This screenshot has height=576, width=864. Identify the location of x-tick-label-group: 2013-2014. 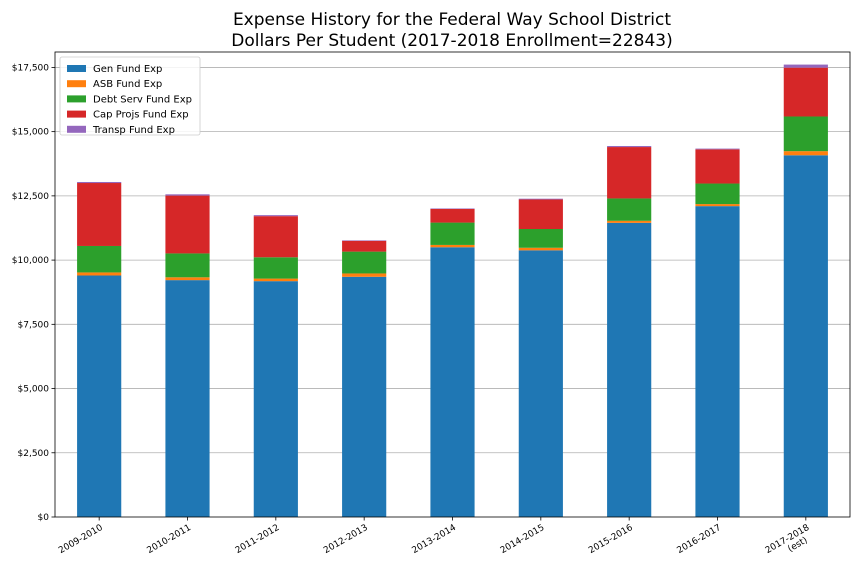
(435, 539).